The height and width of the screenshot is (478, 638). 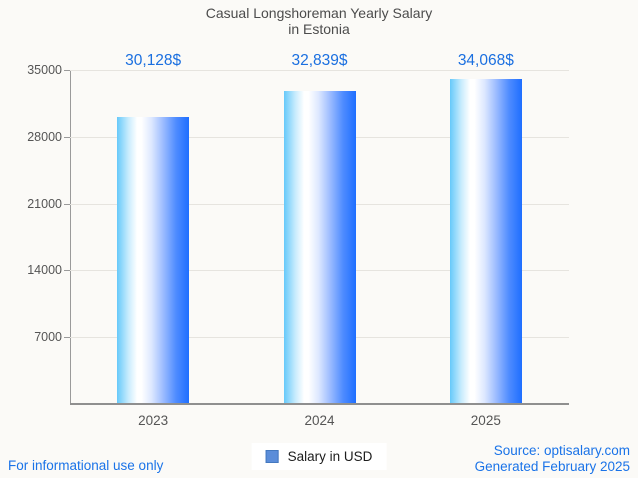 I want to click on y-axis-label-35000: 35000, so click(x=44, y=70).